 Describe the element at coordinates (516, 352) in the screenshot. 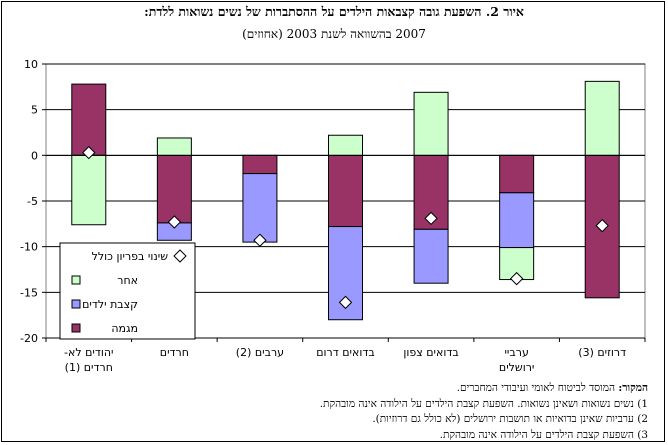

I see `x-category-label: ערביי` at that location.